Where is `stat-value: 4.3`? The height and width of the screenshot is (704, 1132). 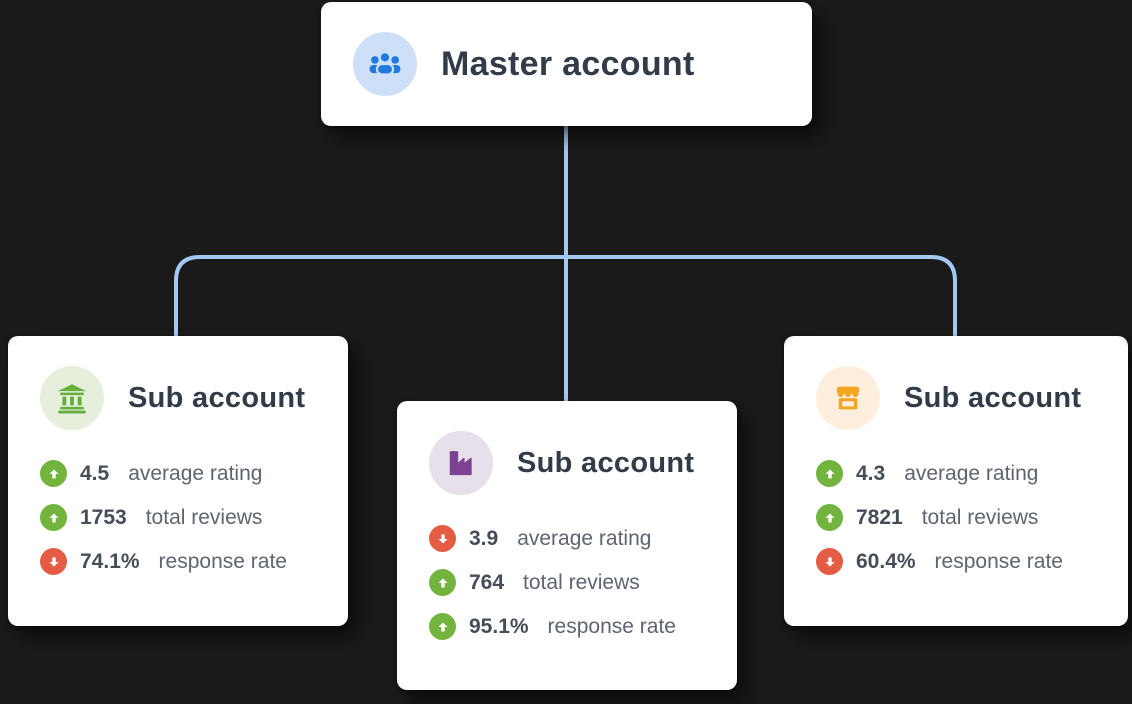
stat-value: 4.3 is located at coordinates (871, 473).